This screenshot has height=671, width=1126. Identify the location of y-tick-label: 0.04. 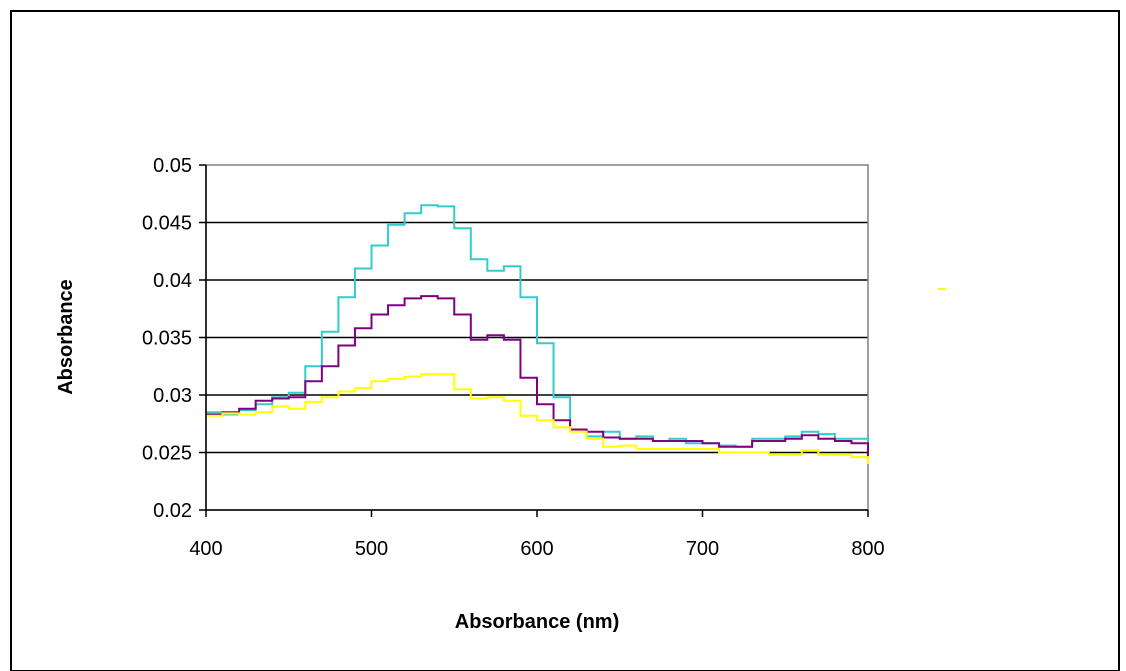
(172, 281).